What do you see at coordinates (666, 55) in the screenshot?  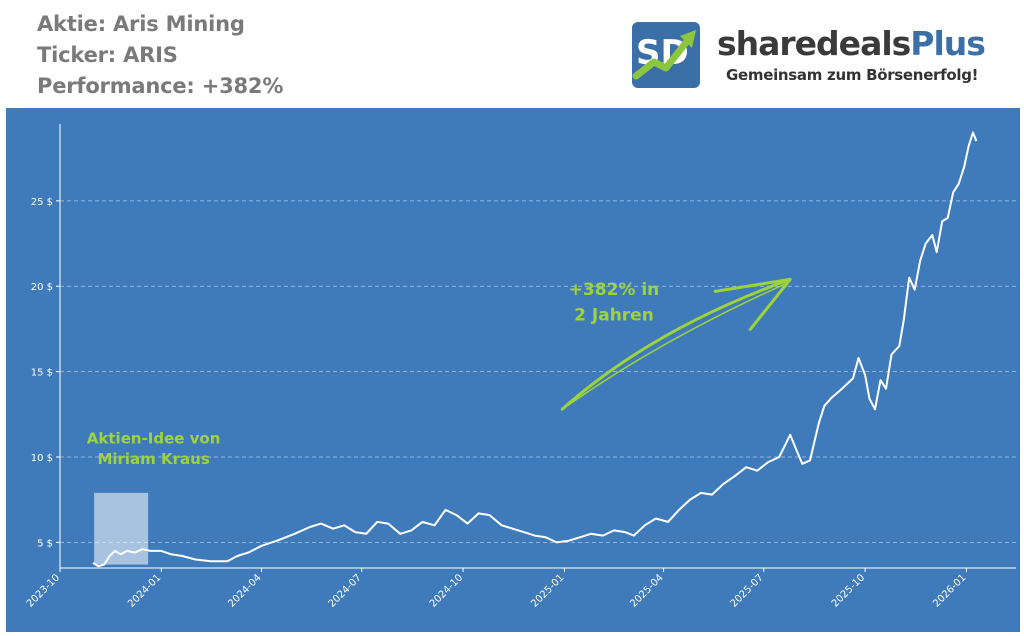 I see `logo-badge-icon: SD` at bounding box center [666, 55].